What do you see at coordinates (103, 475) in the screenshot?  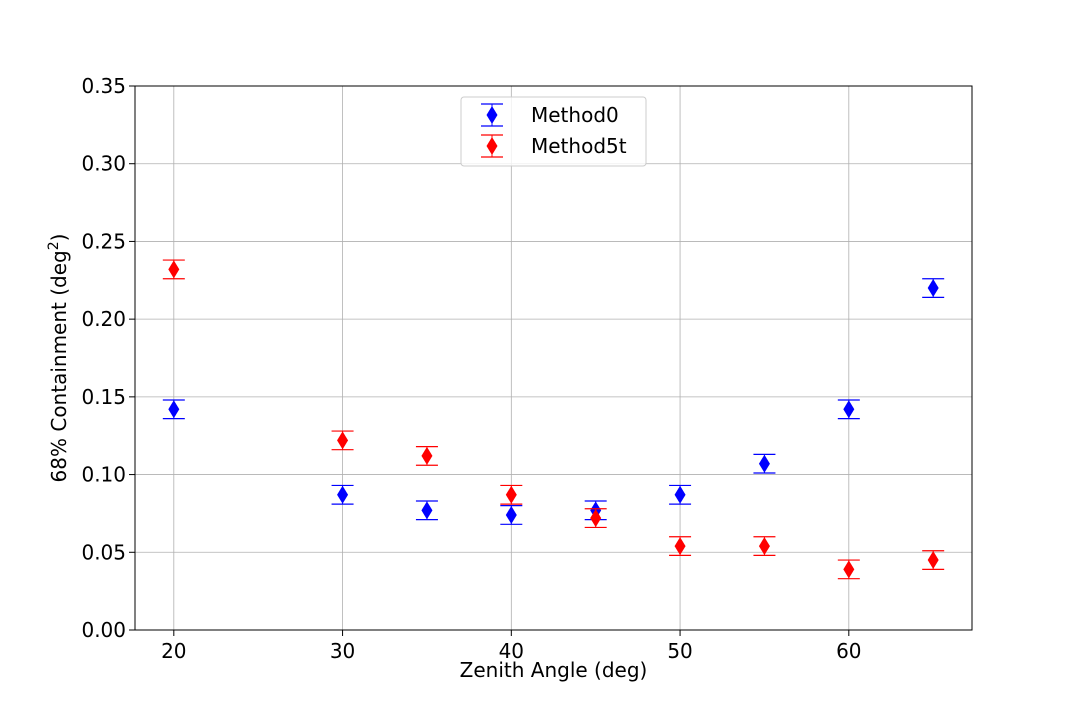 I see `y-tick-label: 0.10` at bounding box center [103, 475].